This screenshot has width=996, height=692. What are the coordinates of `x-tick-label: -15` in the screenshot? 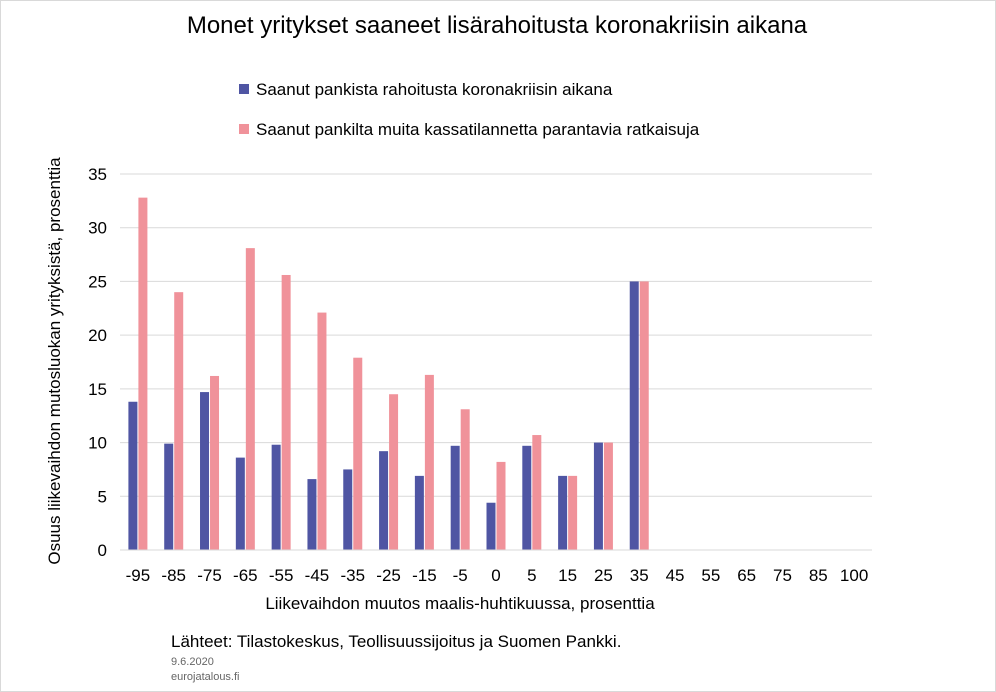 It's located at (424, 575).